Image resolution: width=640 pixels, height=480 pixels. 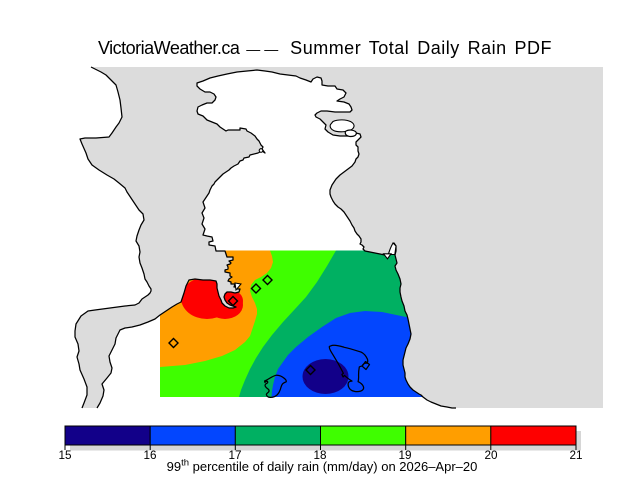 I want to click on svg-text: 19, so click(x=404, y=455).